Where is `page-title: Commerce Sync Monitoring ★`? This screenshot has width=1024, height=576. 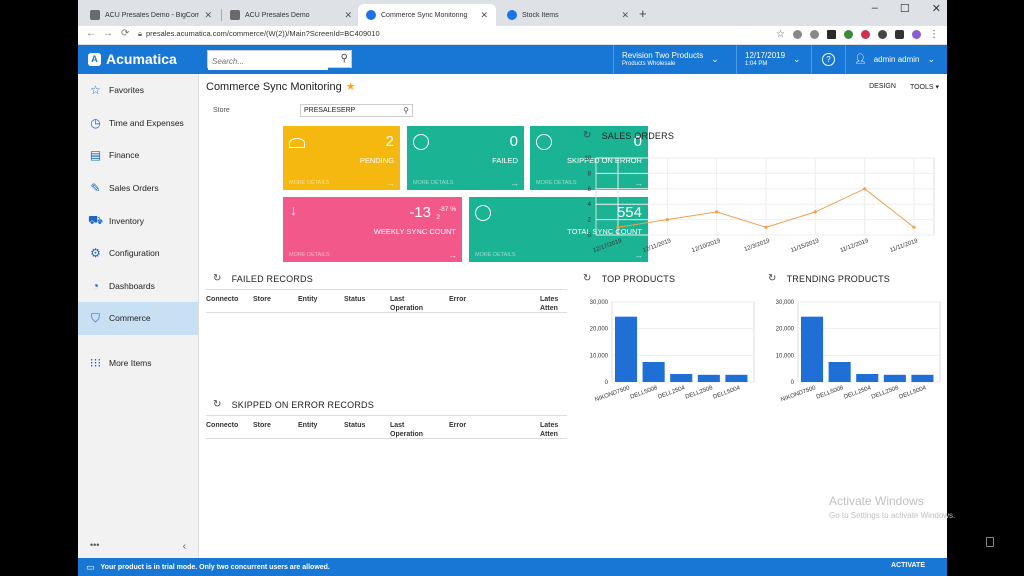 page-title: Commerce Sync Monitoring ★ is located at coordinates (281, 87).